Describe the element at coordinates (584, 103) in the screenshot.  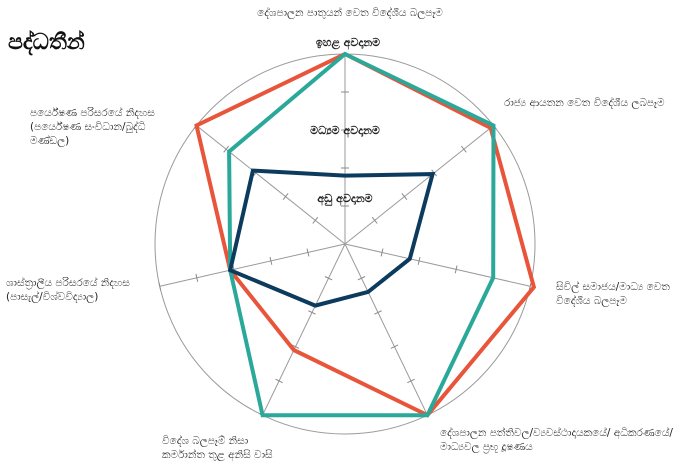
I see `axis-label-state-institutions: රාජ්‍ය ආයතන වෙත විදේශීය ලබපෑම` at that location.